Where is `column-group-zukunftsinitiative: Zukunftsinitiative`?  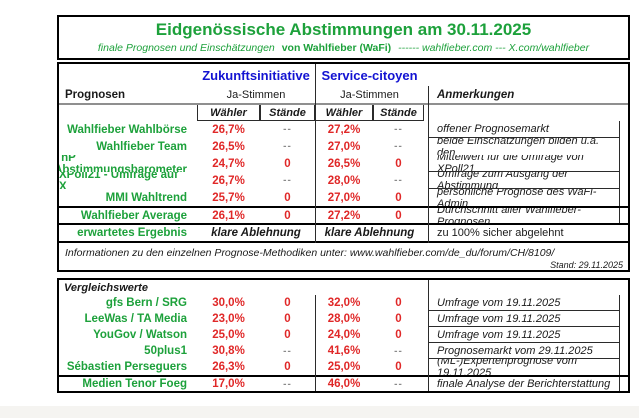
column-group-zukunftsinitiative: Zukunftsinitiative is located at coordinates (256, 75).